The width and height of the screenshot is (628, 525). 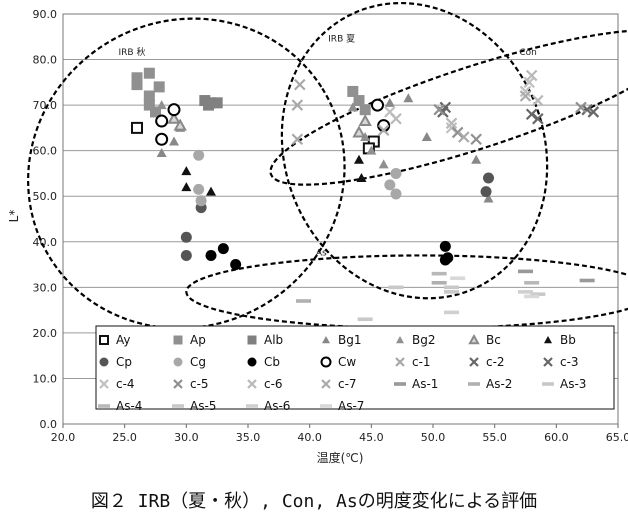 What do you see at coordinates (45, 333) in the screenshot?
I see `y-tick-label: 20.0` at bounding box center [45, 333].